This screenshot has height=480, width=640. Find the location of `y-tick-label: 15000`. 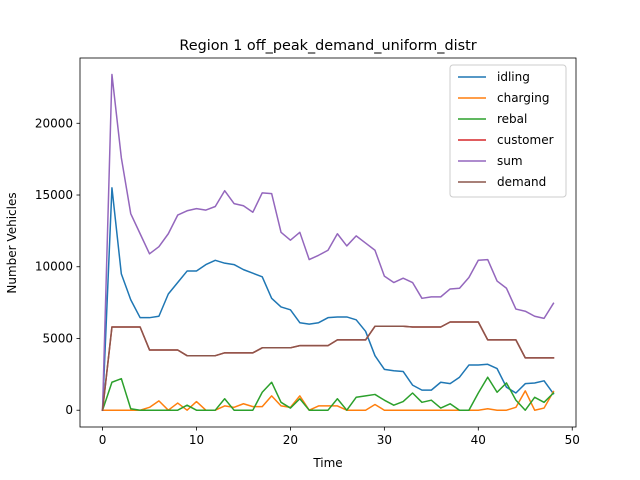

y-tick-label: 15000 is located at coordinates (54, 195).